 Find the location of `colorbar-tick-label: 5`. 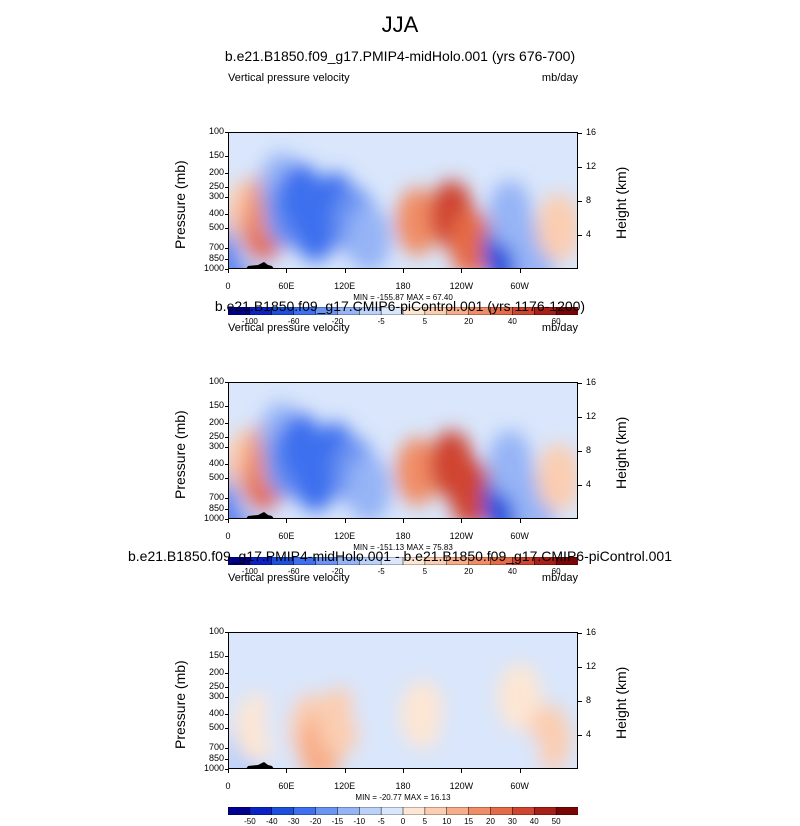

colorbar-tick-label: 5 is located at coordinates (425, 321).